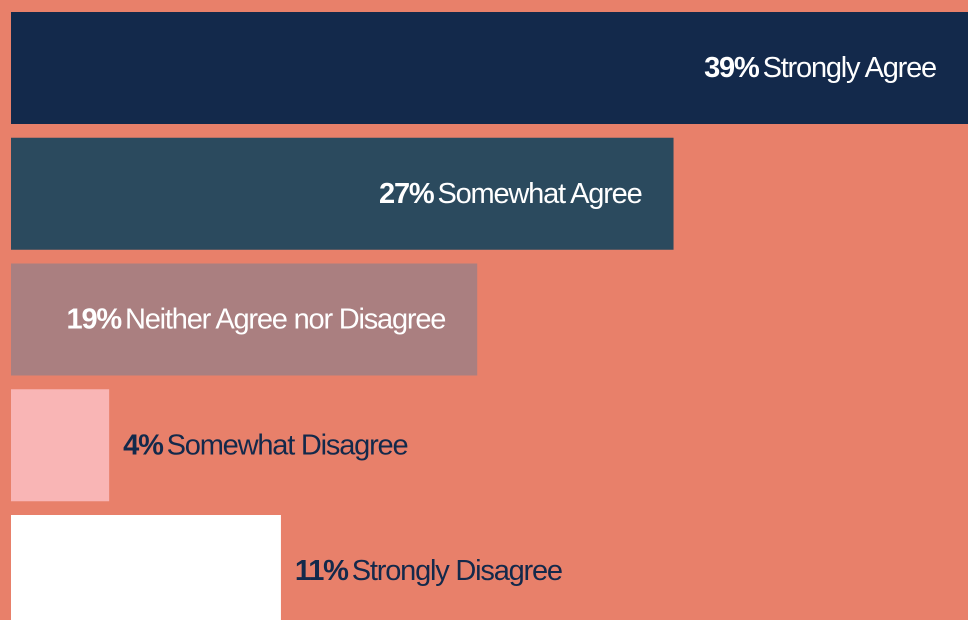  Describe the element at coordinates (285, 319) in the screenshot. I see `category-label: Neither Agree nor Disagree` at that location.